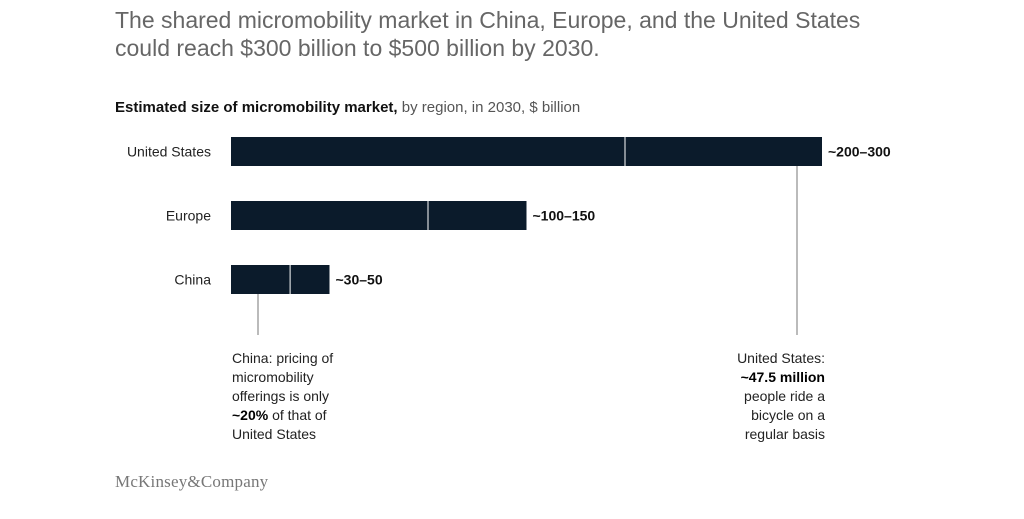 Image resolution: width=1024 pixels, height=519 pixels. I want to click on china-note-line-5: United States, so click(274, 434).